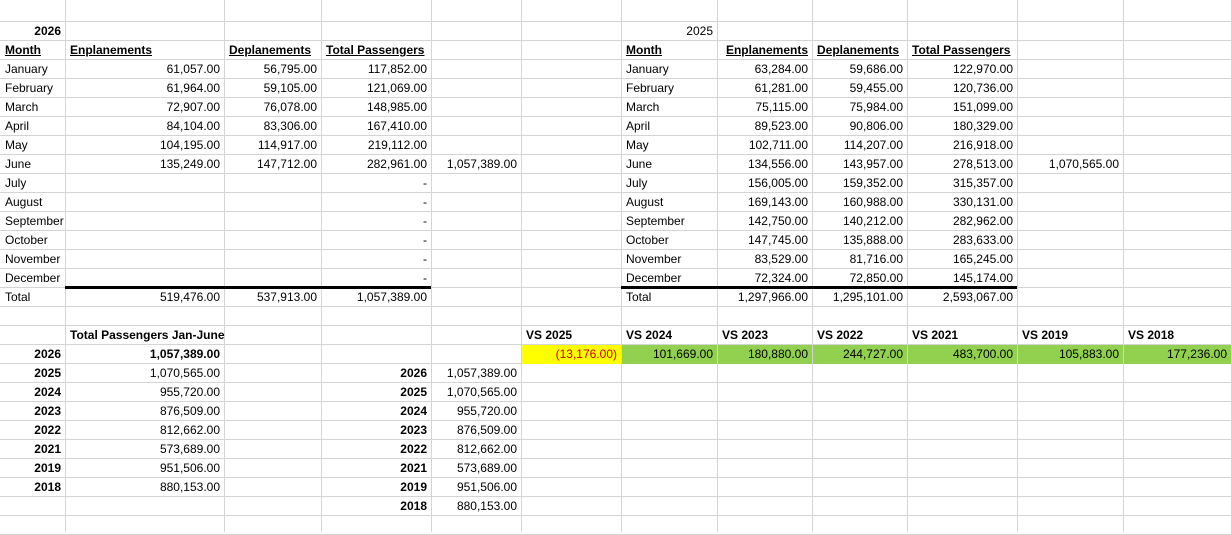 The image size is (1231, 535). Describe the element at coordinates (290, 88) in the screenshot. I see `deplanements-cell: 59,105.00` at that location.